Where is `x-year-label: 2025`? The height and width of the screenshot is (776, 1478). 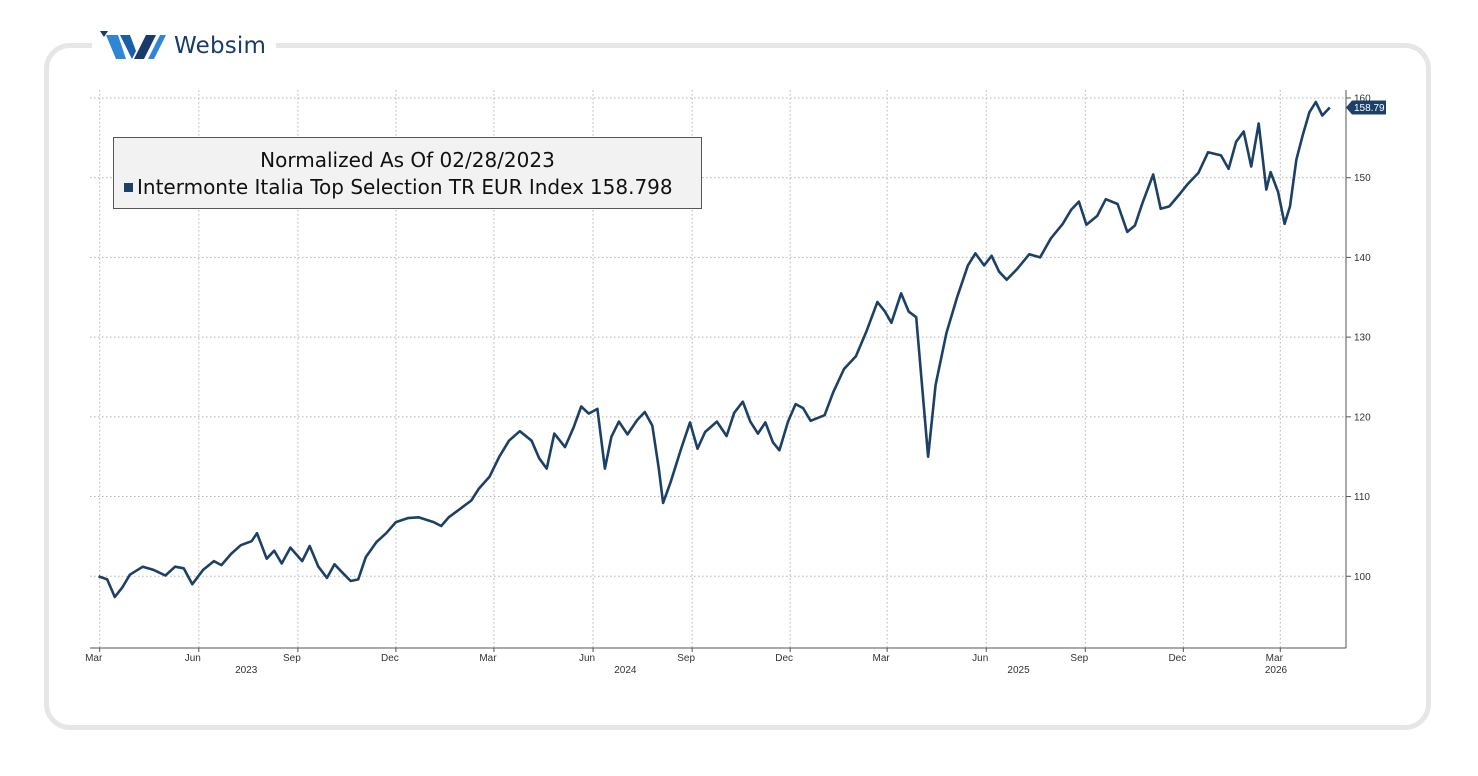 x-year-label: 2025 is located at coordinates (1018, 670).